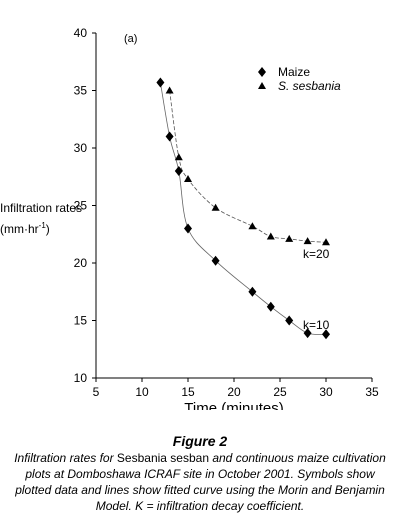 This screenshot has width=400, height=517. I want to click on x-tick-label: 10, so click(142, 392).